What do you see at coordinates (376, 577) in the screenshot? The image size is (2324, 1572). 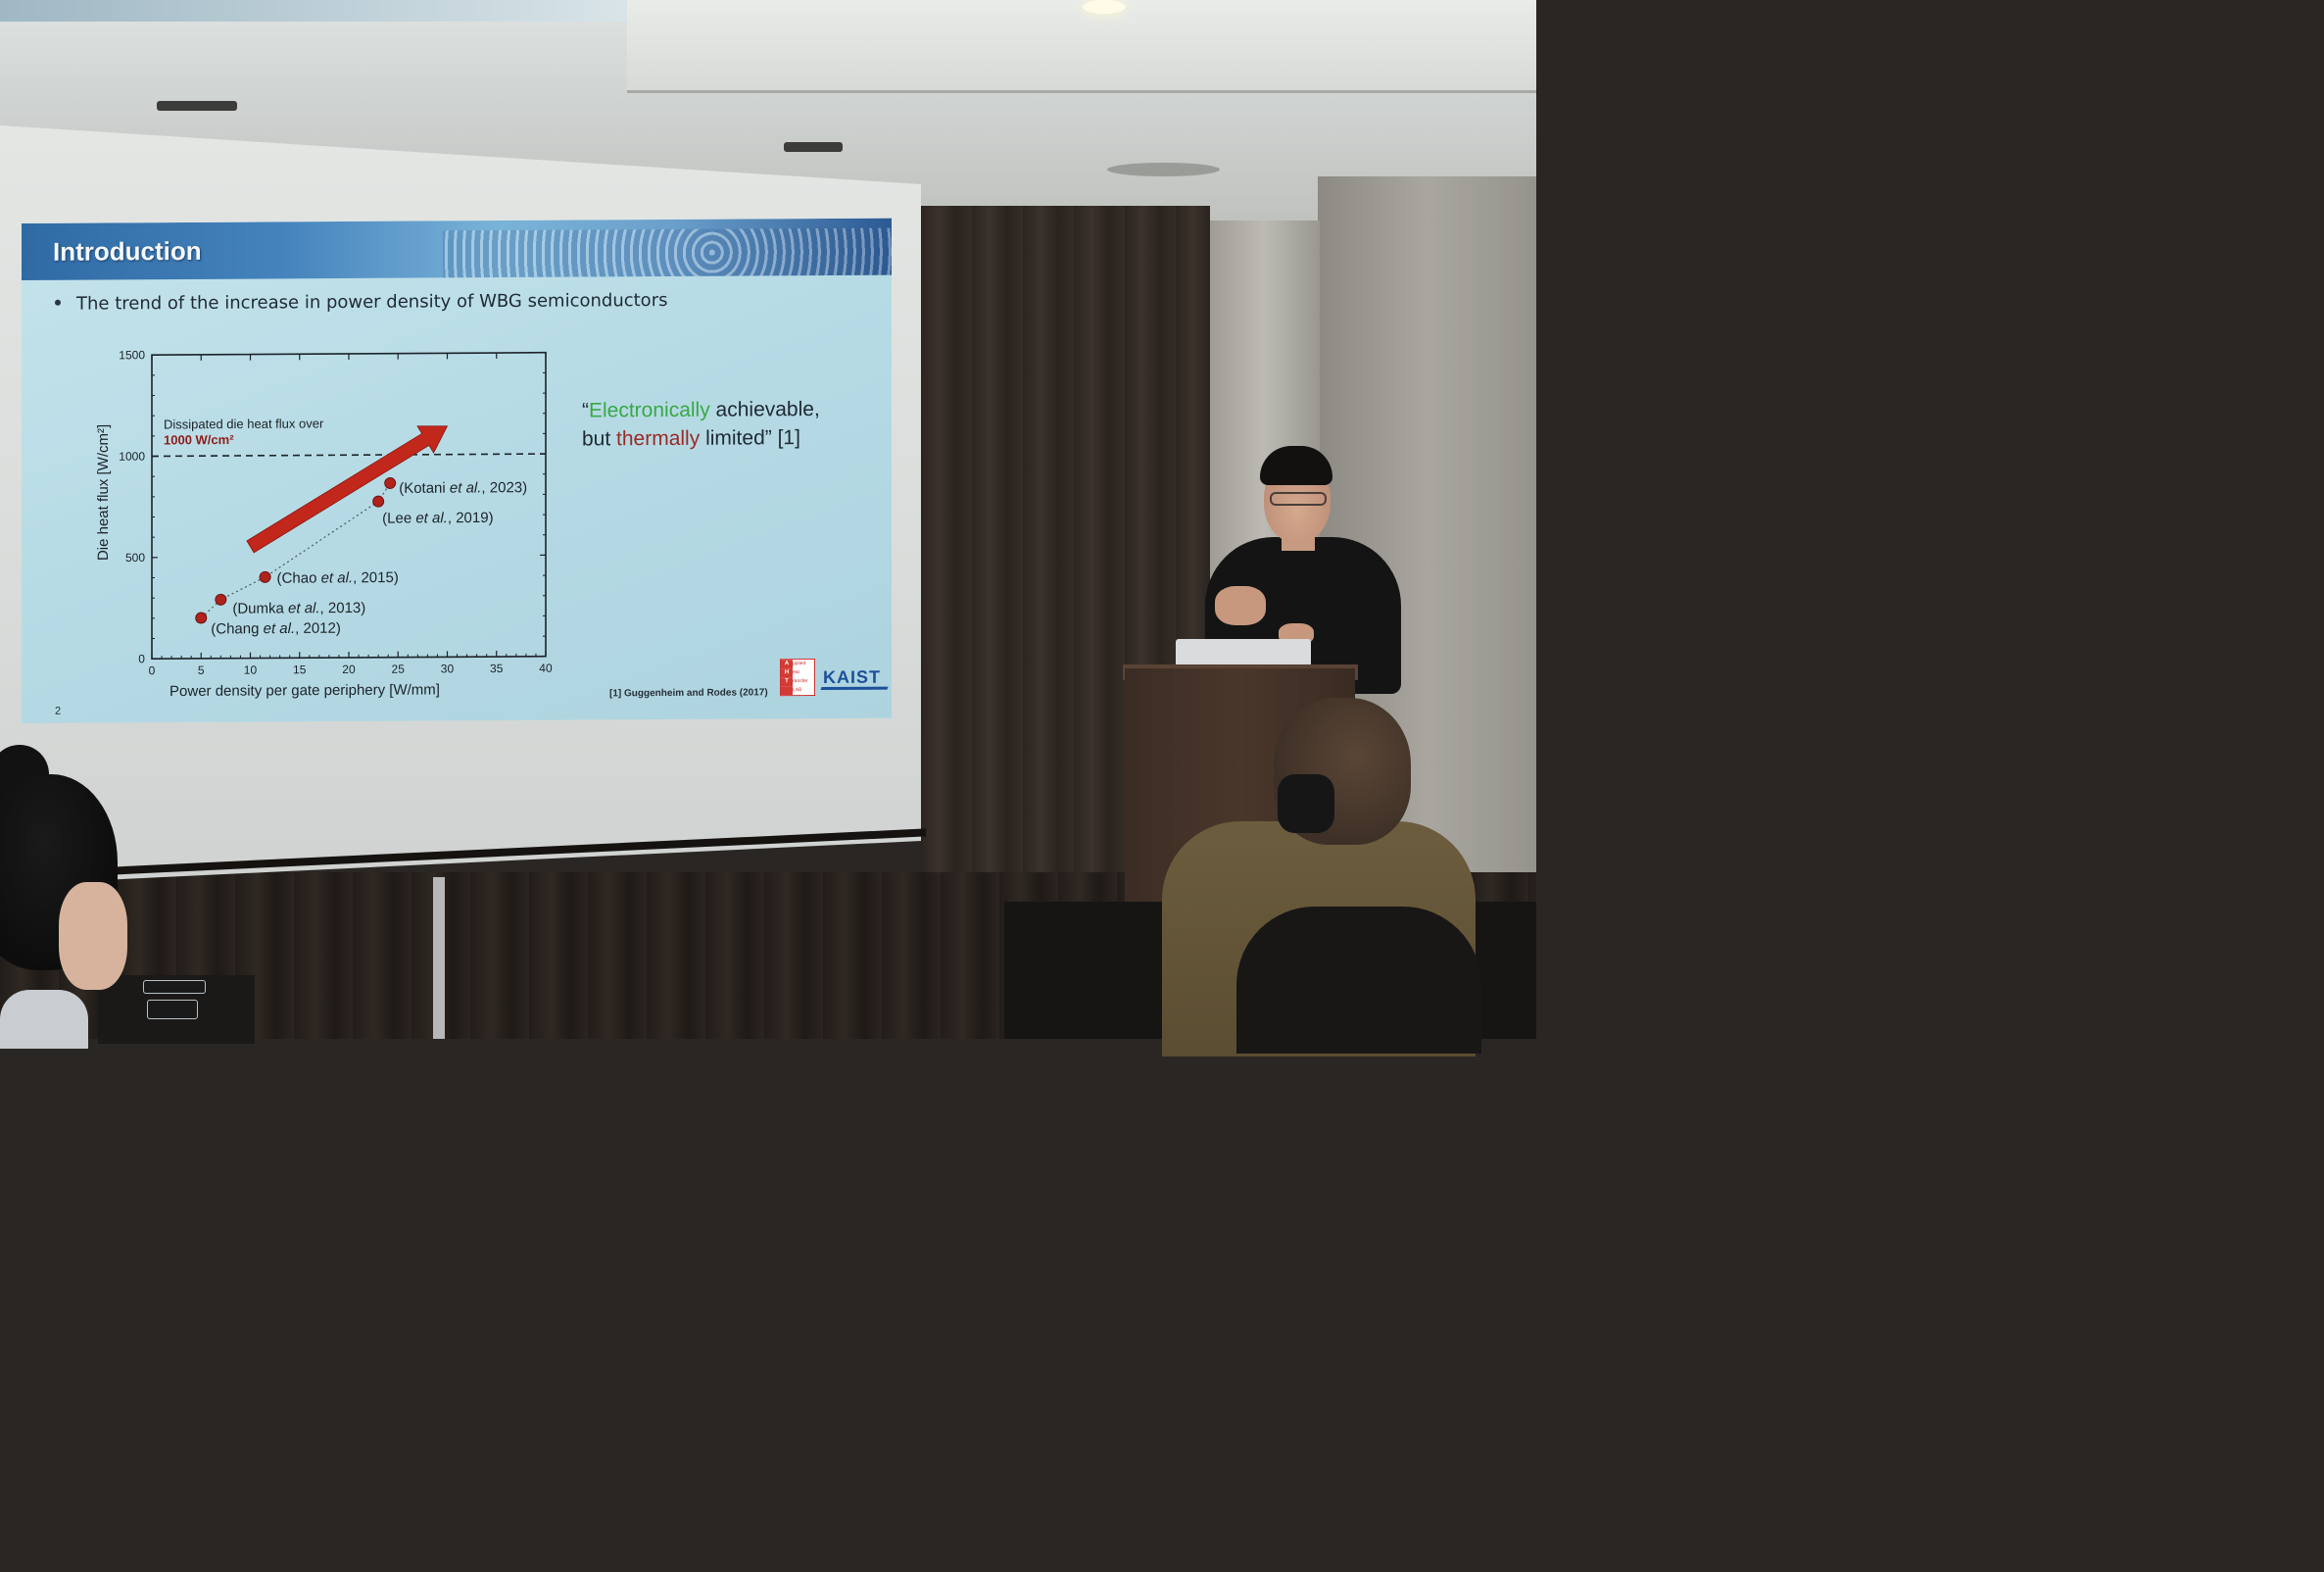 I see `label-year: , 2015)` at bounding box center [376, 577].